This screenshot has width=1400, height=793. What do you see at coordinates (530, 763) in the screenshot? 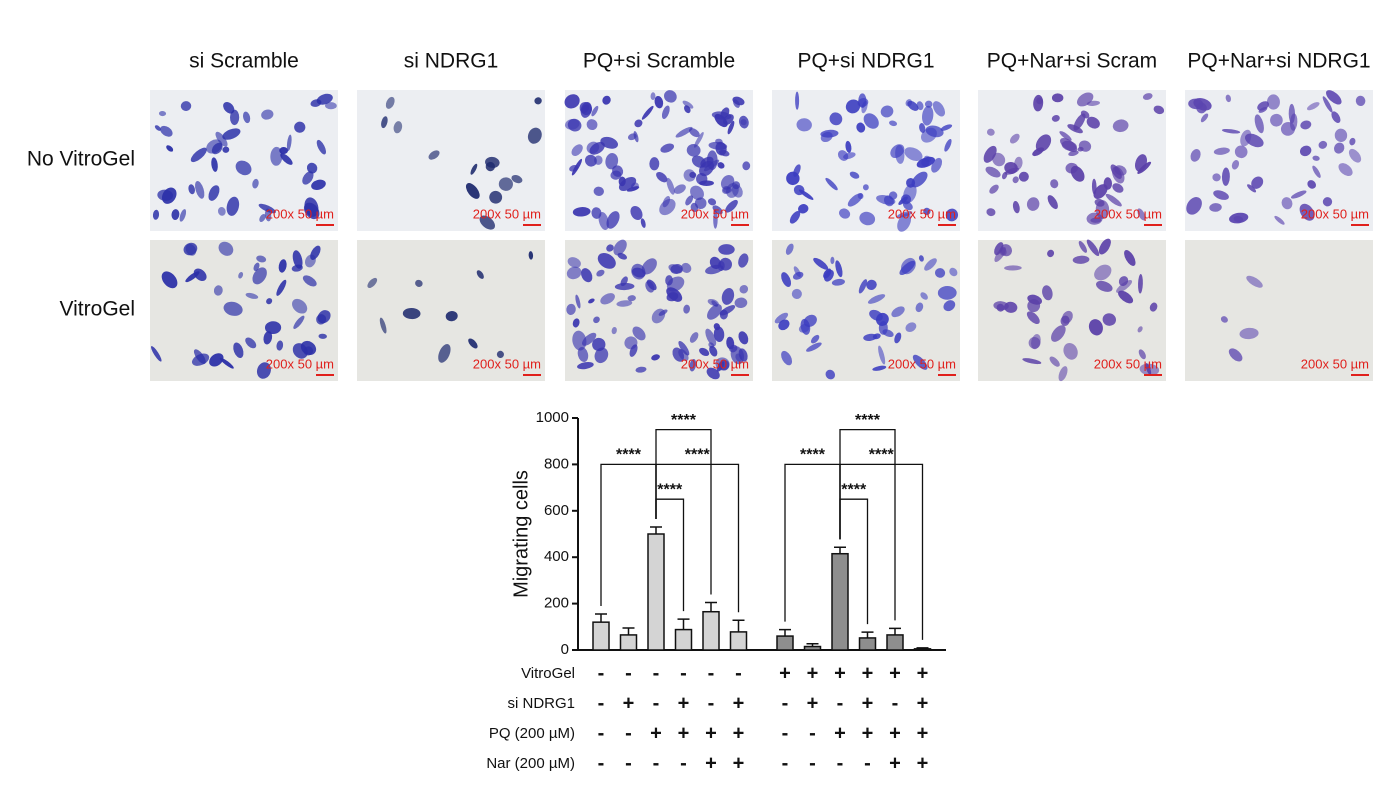
I see `condition-label: Nar (200 µM)` at bounding box center [530, 763].